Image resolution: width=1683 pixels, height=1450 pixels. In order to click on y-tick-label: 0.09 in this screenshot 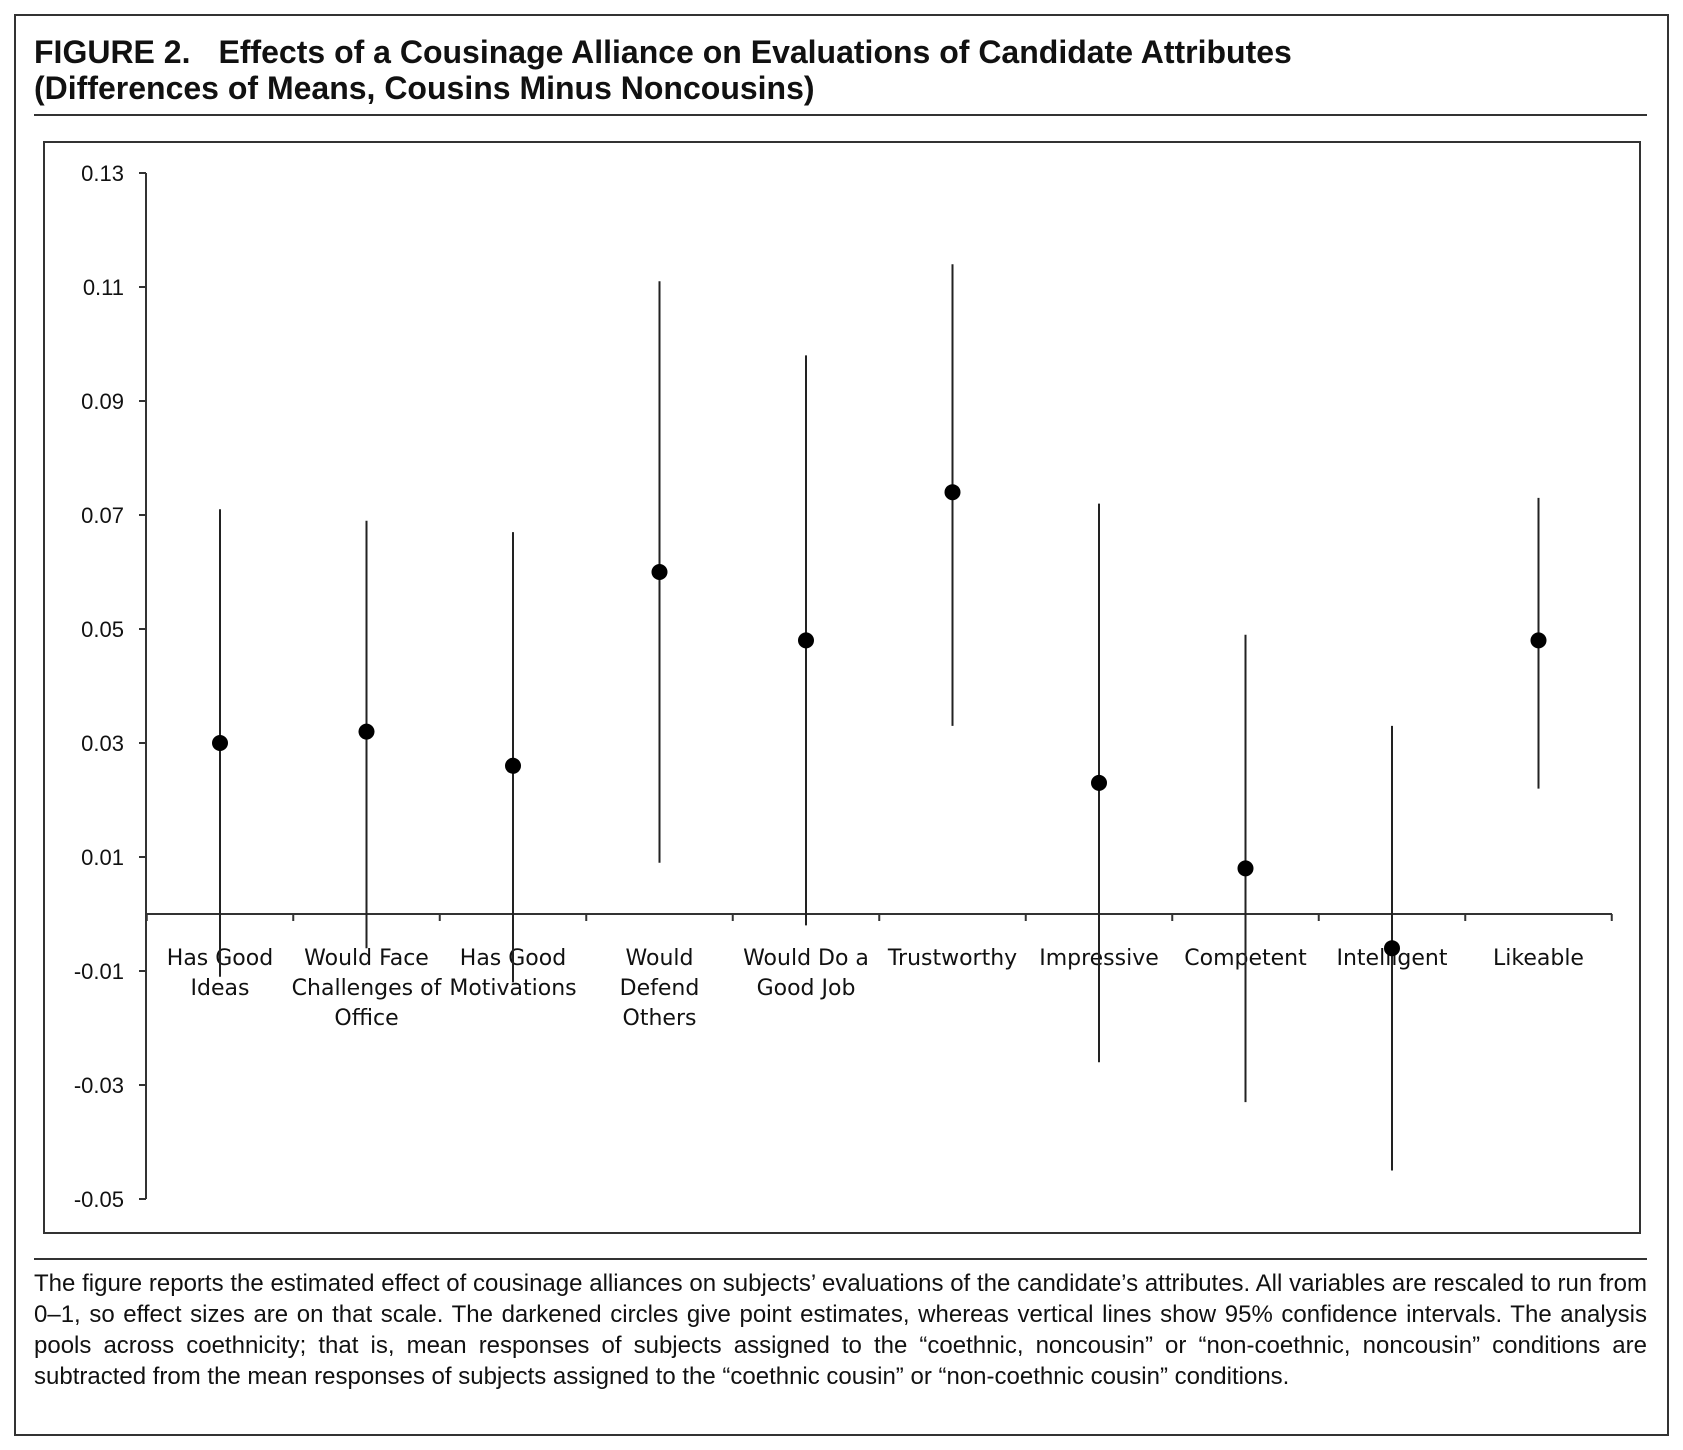, I will do `click(102, 401)`.